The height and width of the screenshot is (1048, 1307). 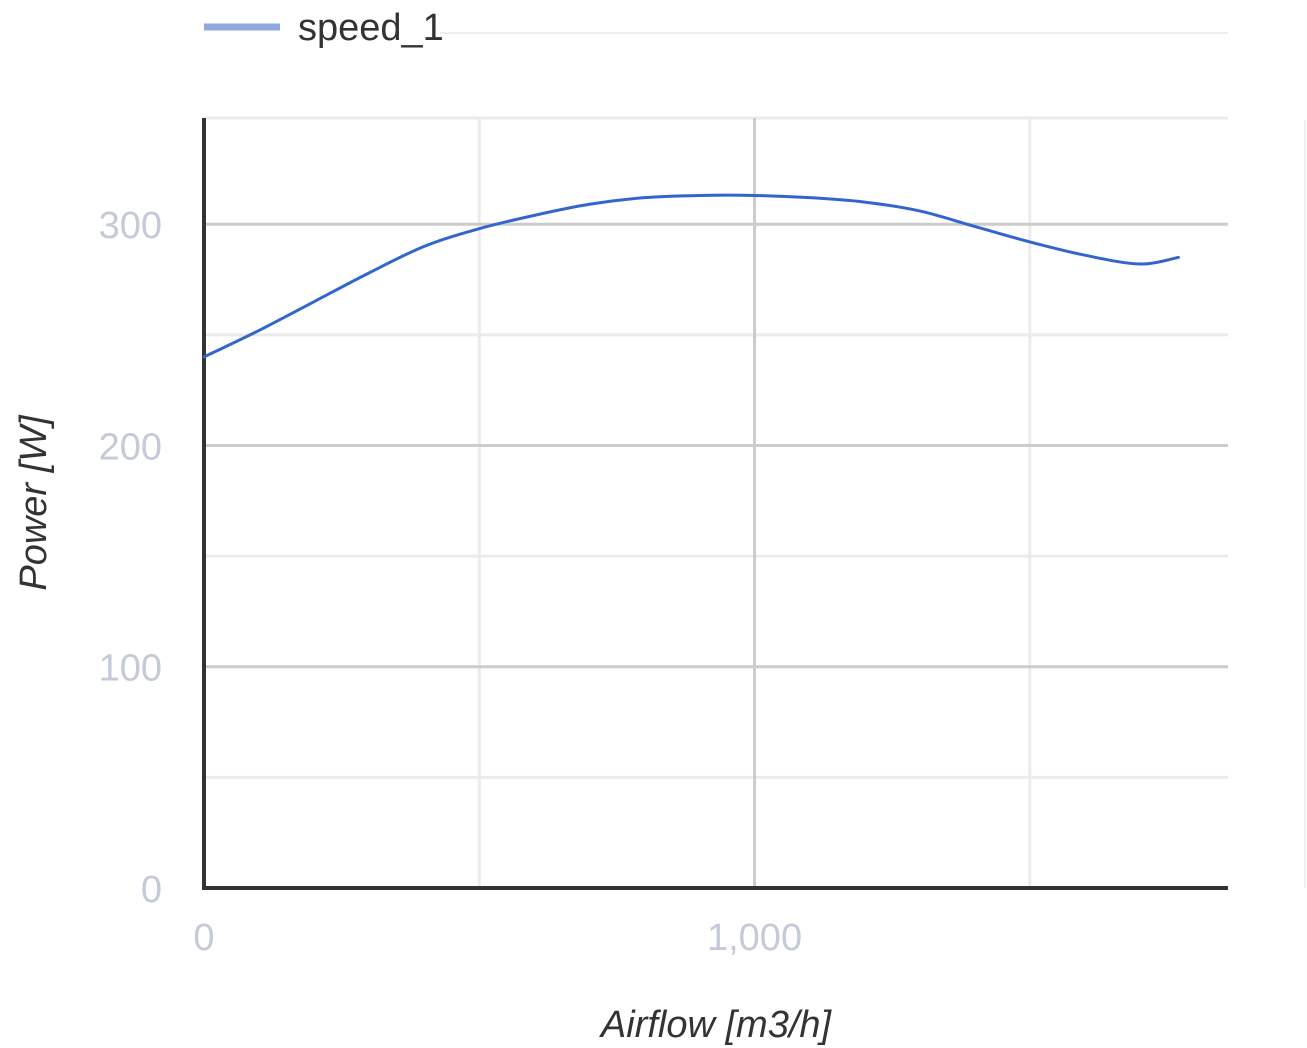 I want to click on legend: speed_1, so click(x=324, y=28).